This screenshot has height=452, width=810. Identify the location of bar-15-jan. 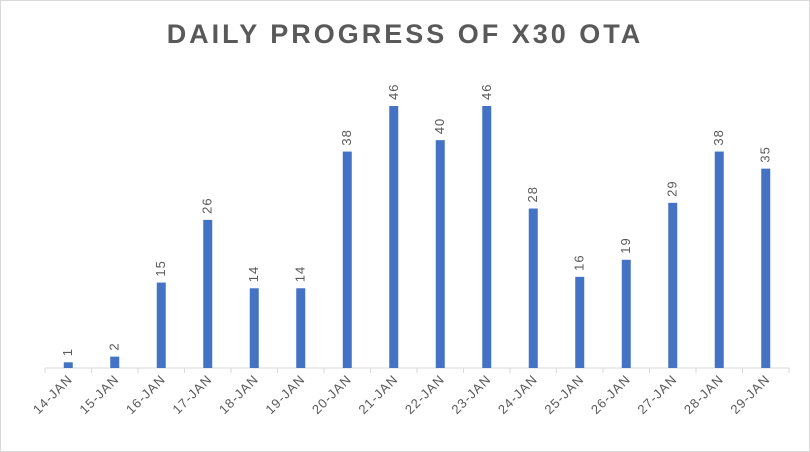
(115, 362).